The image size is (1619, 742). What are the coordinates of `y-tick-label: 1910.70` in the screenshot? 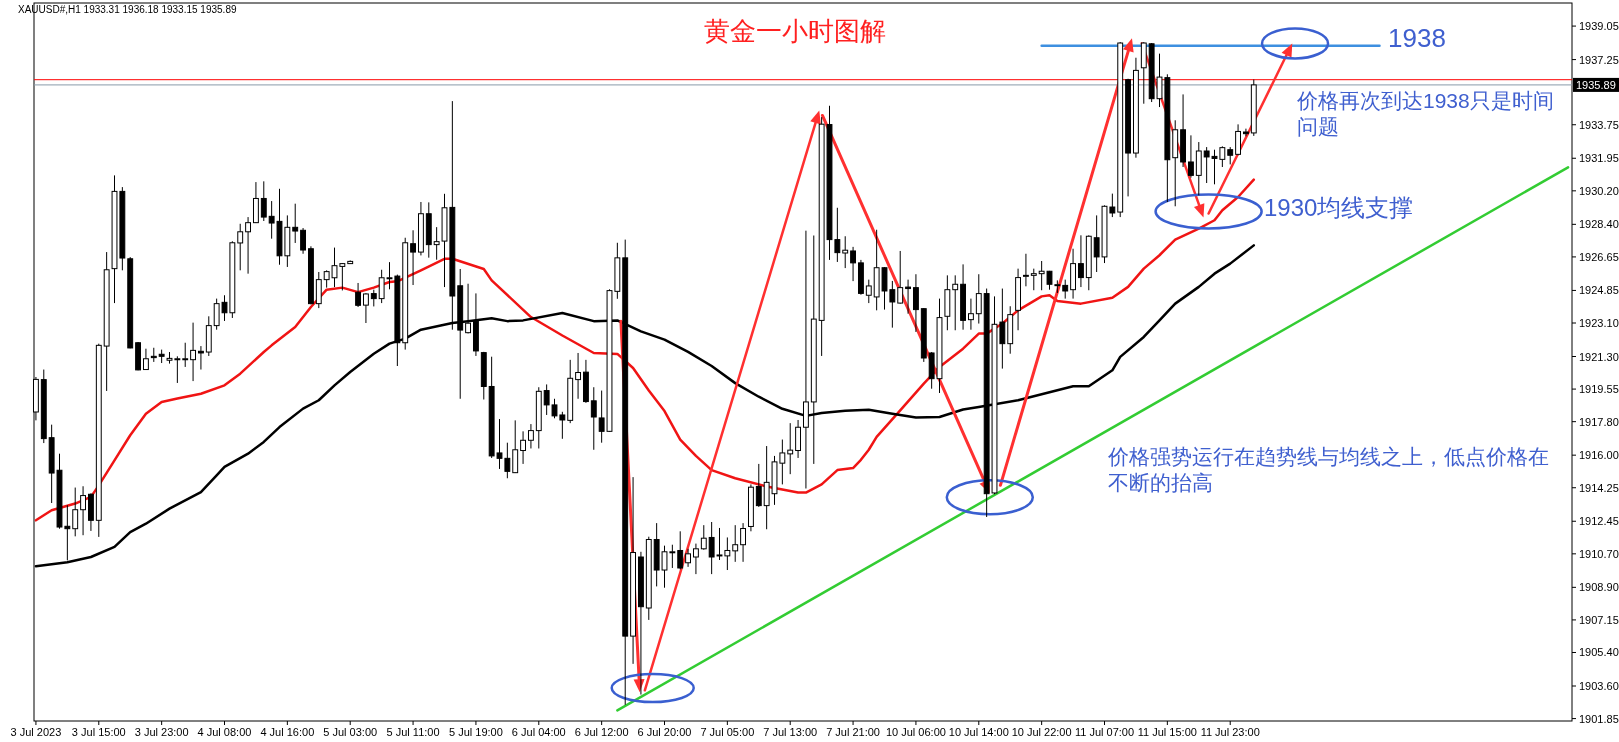 It's located at (1599, 553).